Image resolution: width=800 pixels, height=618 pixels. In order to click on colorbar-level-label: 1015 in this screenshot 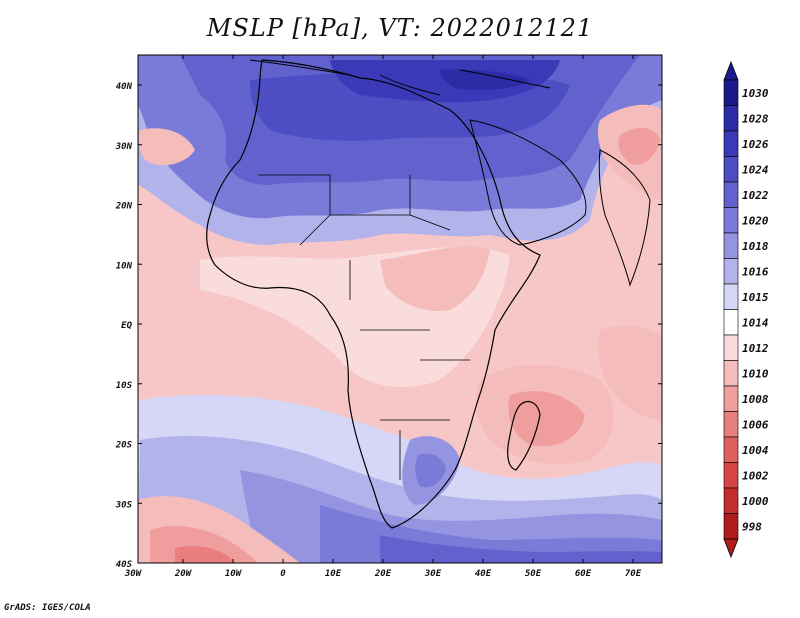, I will do `click(755, 297)`.